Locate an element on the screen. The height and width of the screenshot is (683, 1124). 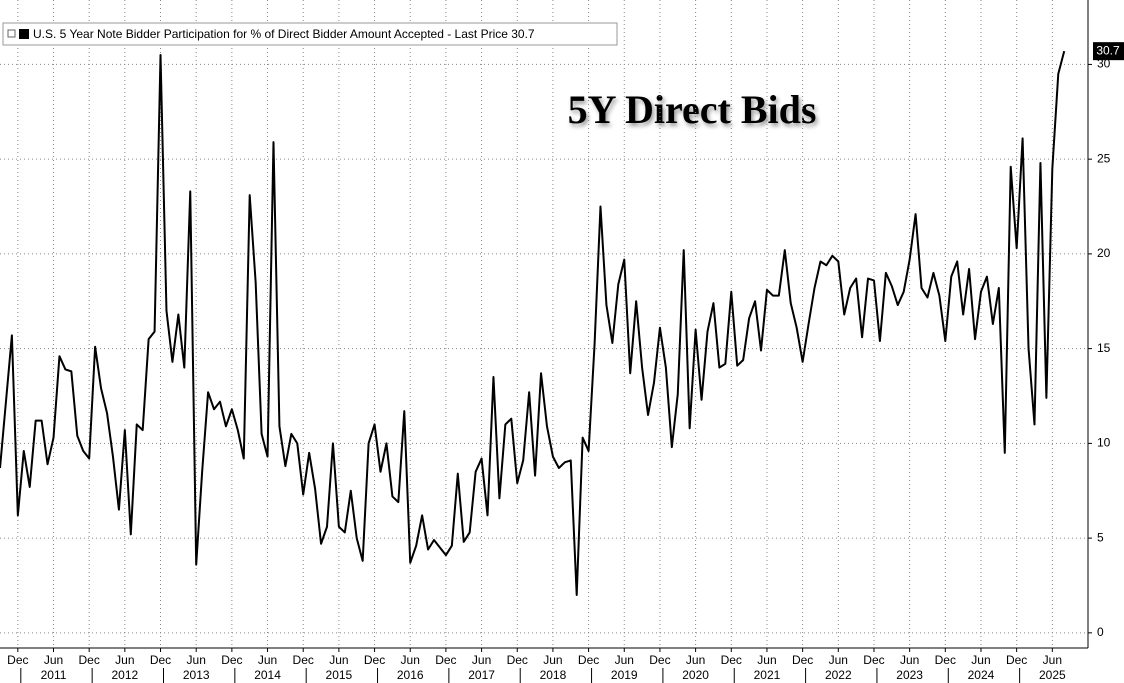
last-price-label: 30.7 is located at coordinates (1108, 50).